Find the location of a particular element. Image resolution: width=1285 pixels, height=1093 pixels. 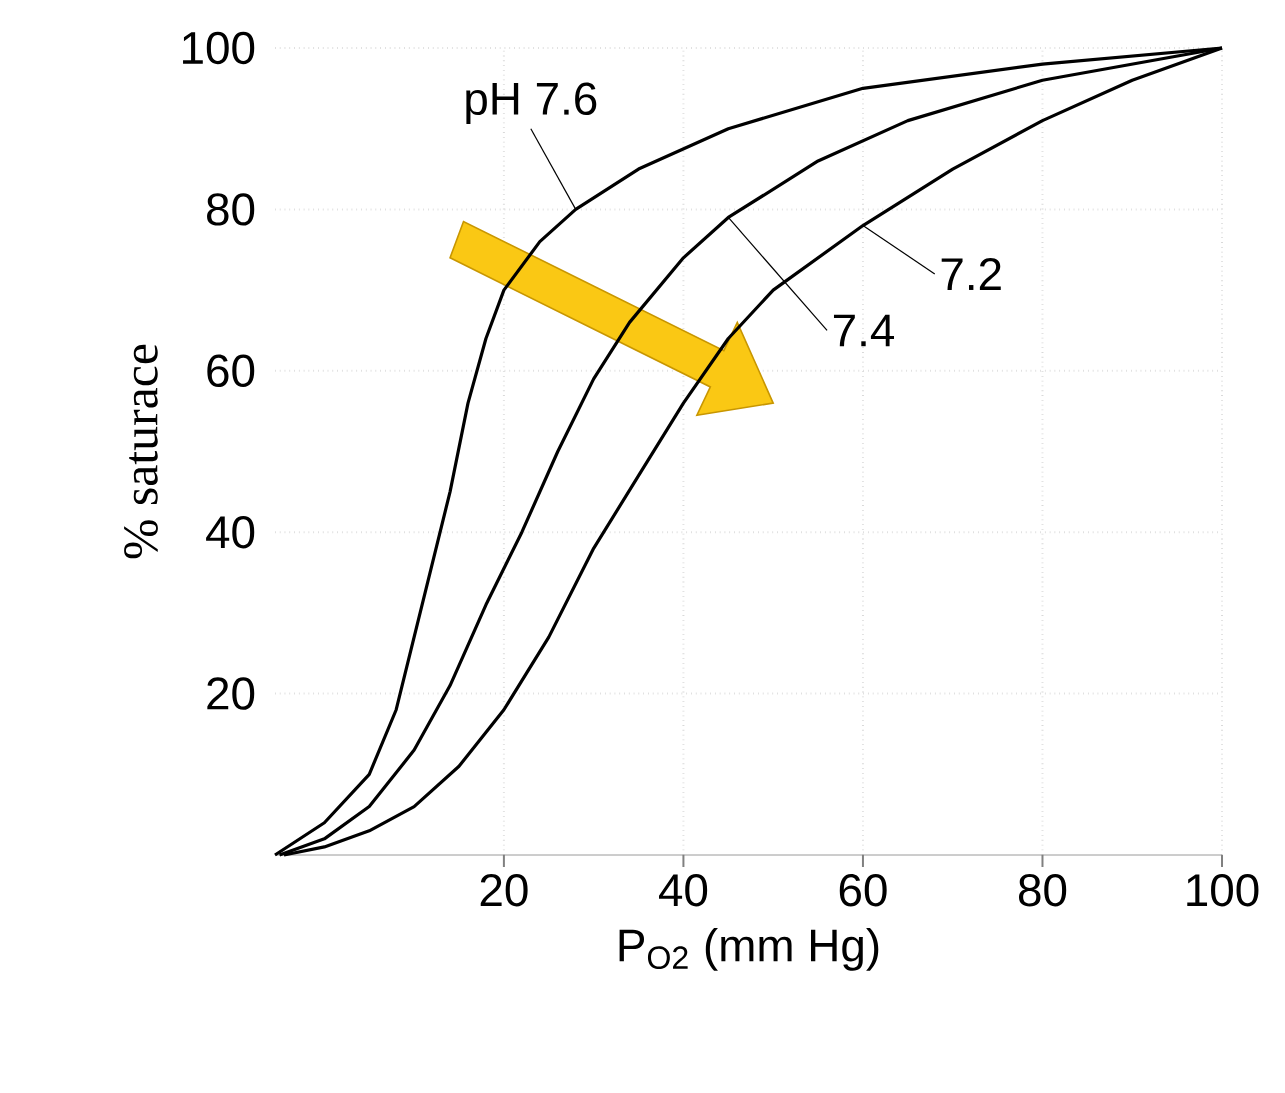

y-axis-title: % saturace is located at coordinates (141, 451).